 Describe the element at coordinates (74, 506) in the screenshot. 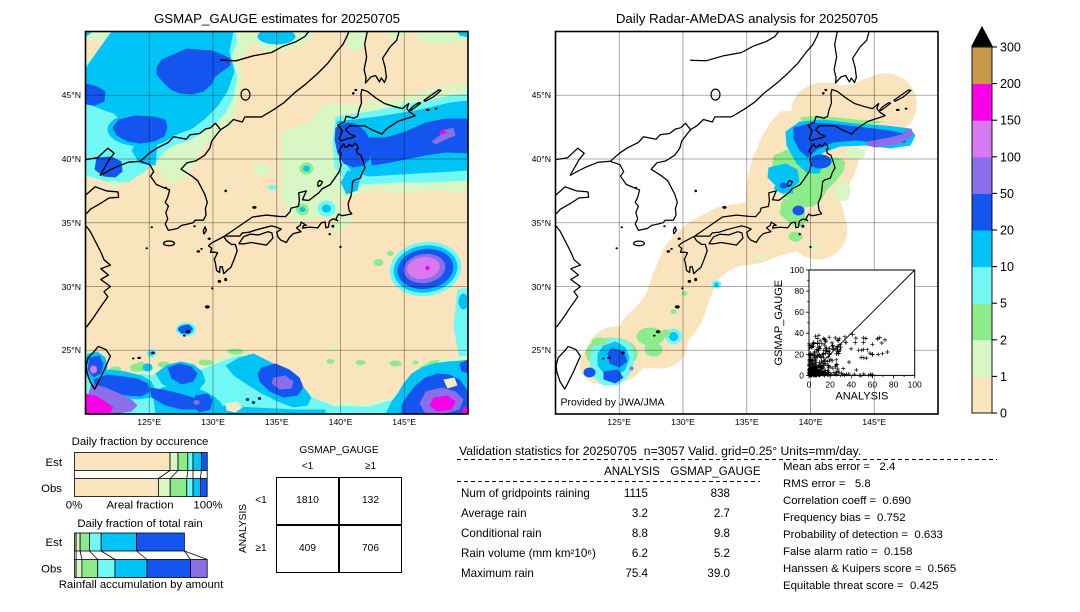

I see `svg-text: 0%` at that location.